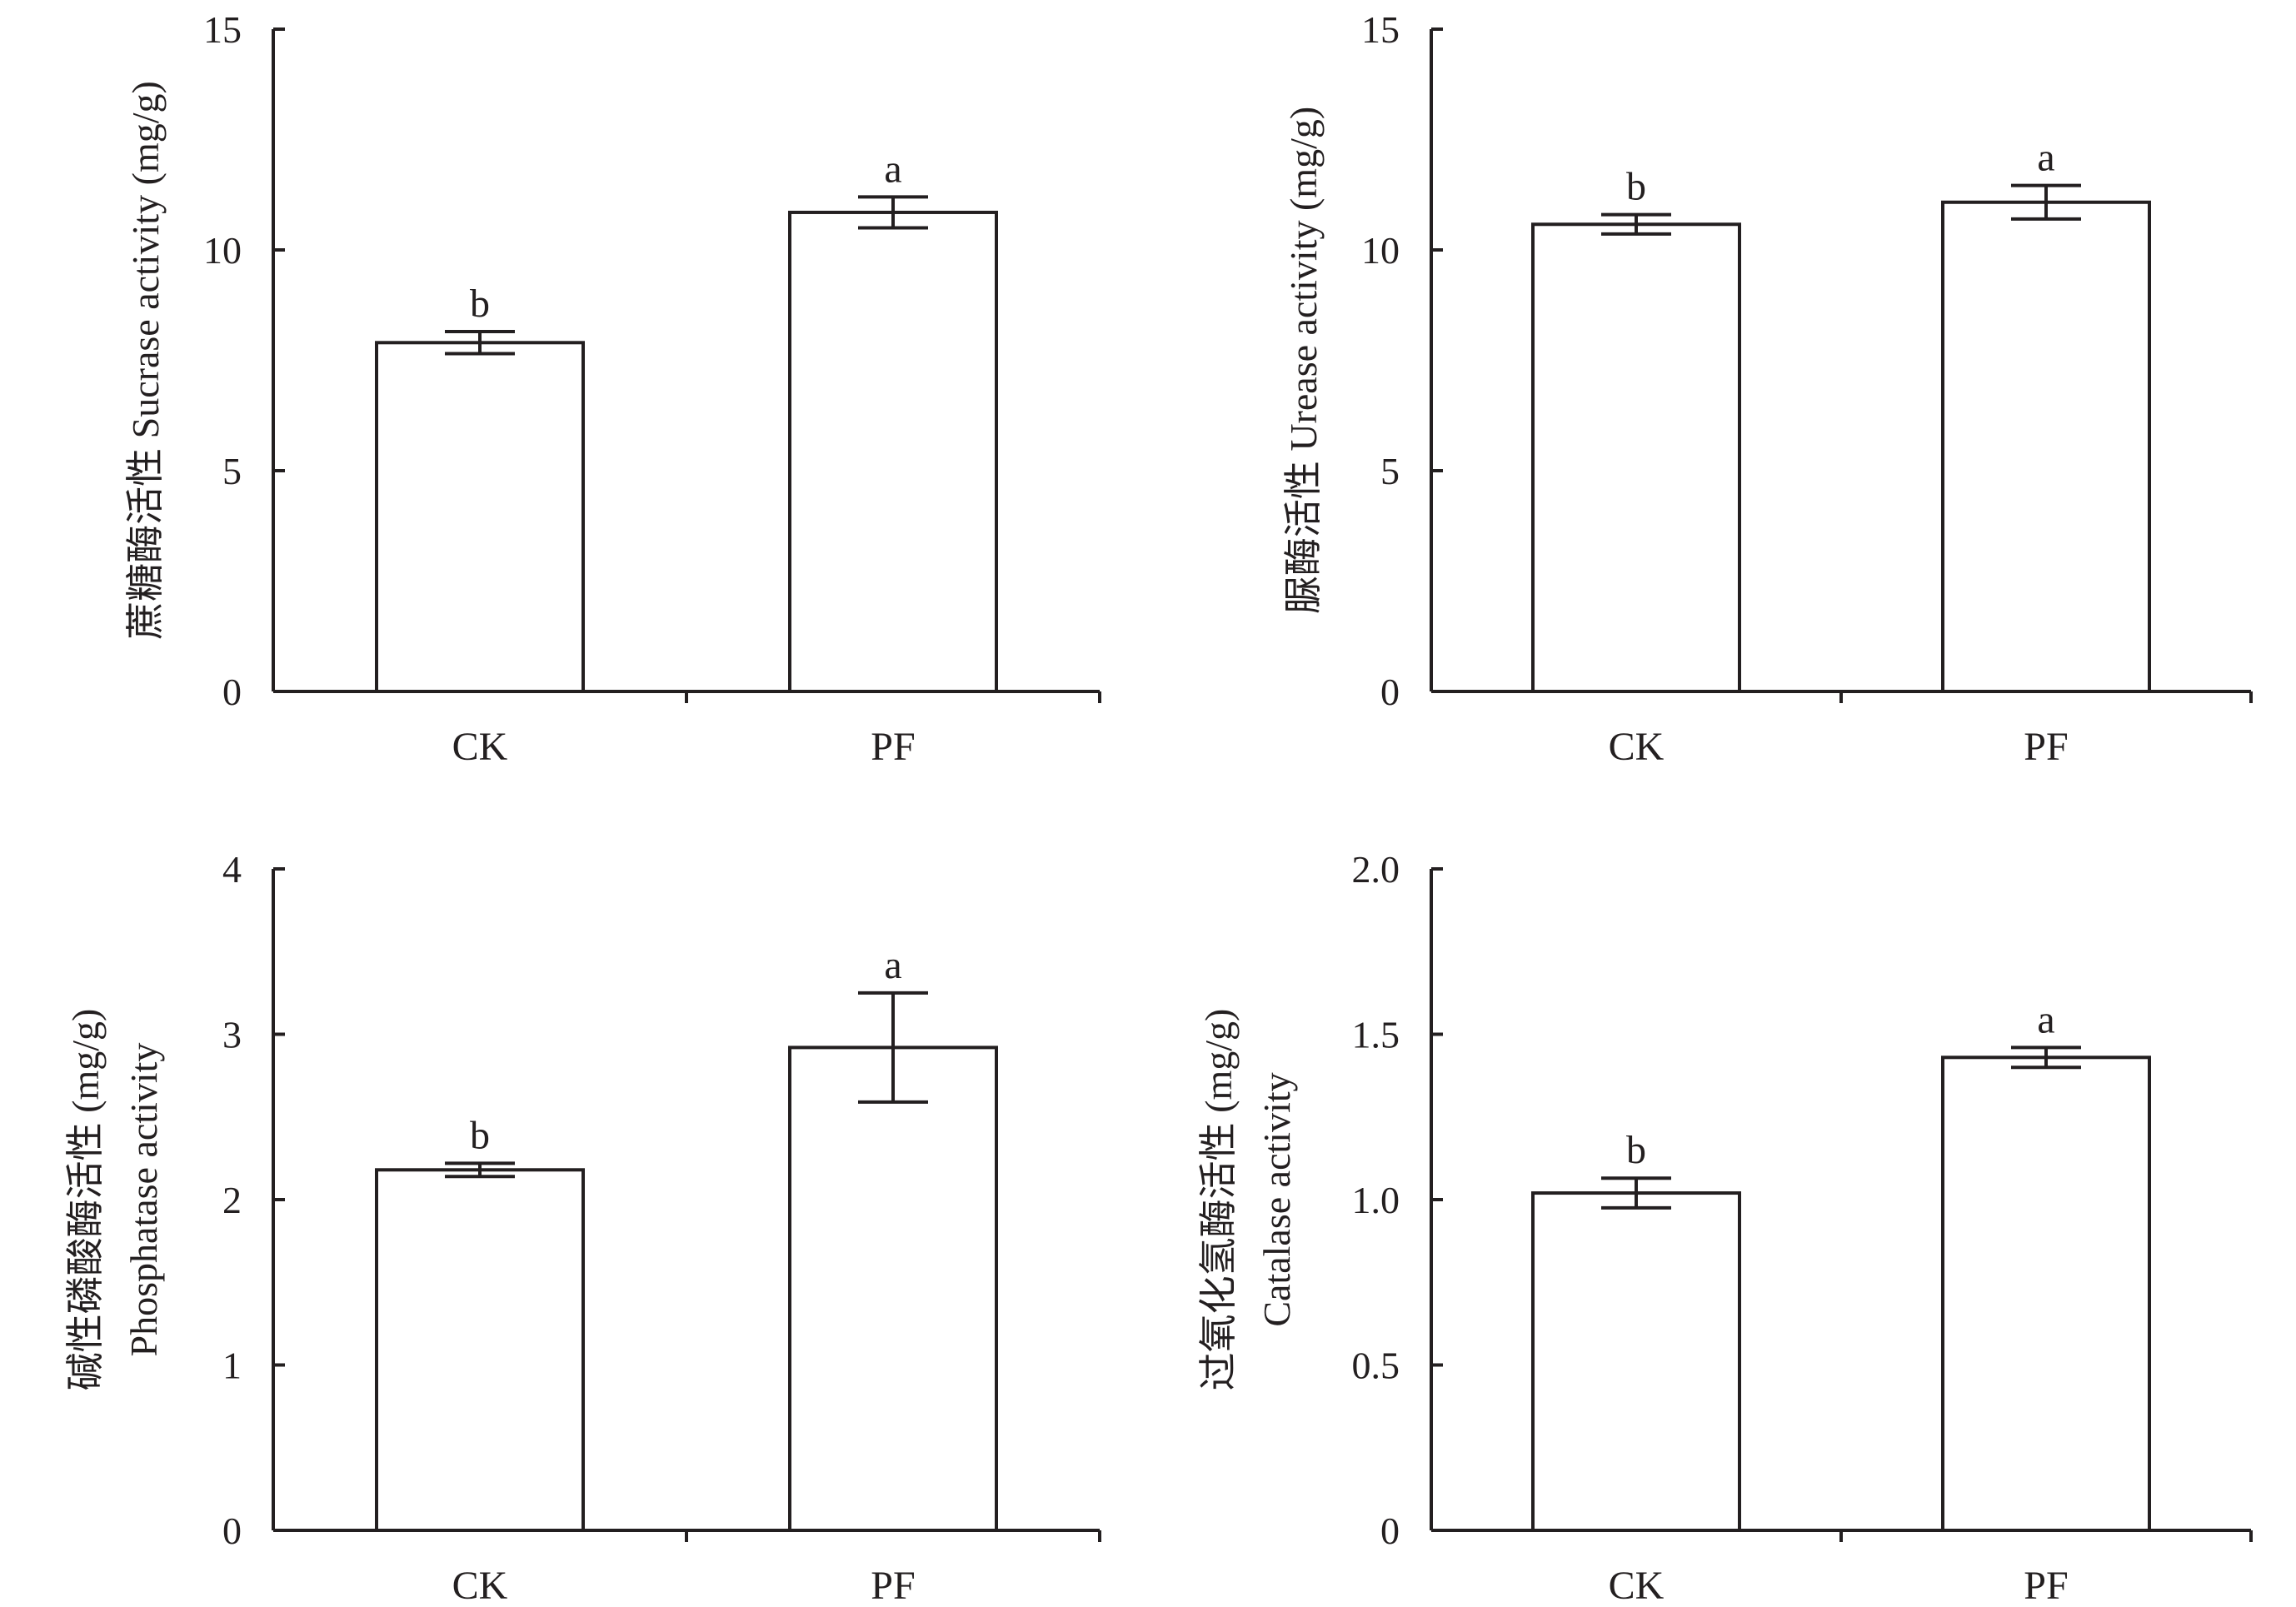 The height and width of the screenshot is (1607, 2296). I want to click on y-axis-label: 脲酶活性 Urease activity (mg/g), so click(1303, 360).